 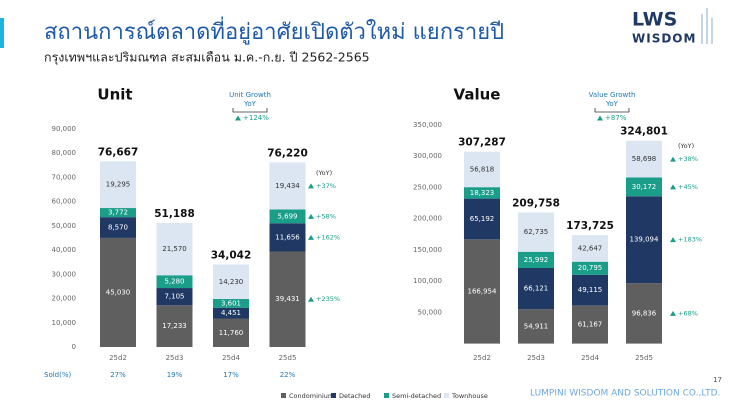 I want to click on data-label: 11,760, so click(x=231, y=333).